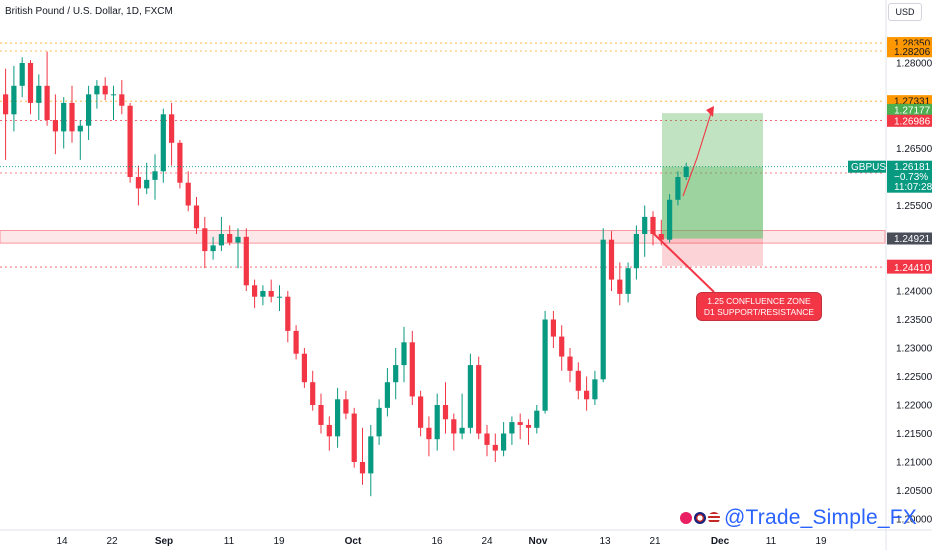 The width and height of the screenshot is (932, 550). Describe the element at coordinates (909, 176) in the screenshot. I see `current-price-tag-bg` at that location.